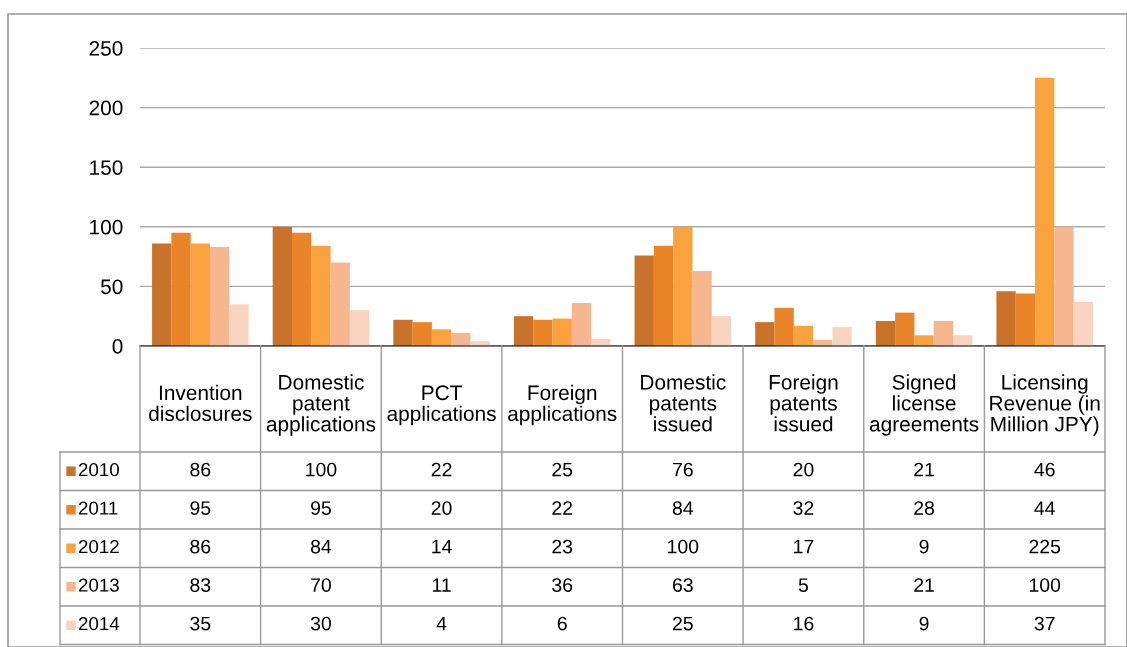  What do you see at coordinates (106, 48) in the screenshot?
I see `y-tick-label: 250` at bounding box center [106, 48].